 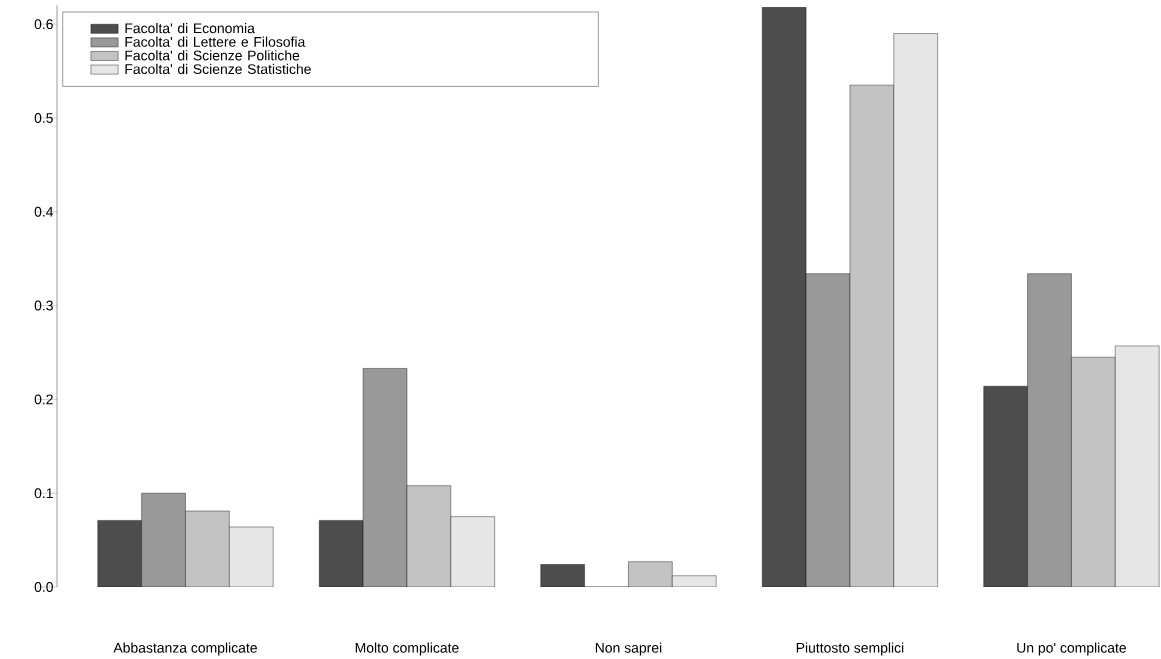 What do you see at coordinates (850, 649) in the screenshot?
I see `x-tick-label: Piuttosto semplici` at bounding box center [850, 649].